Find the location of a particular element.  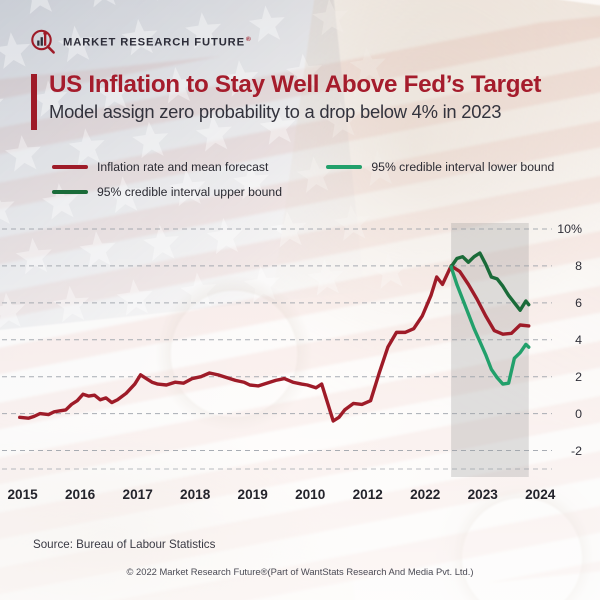

brand-logo: MARKET RESEARCH FUTURE® is located at coordinates (141, 42).